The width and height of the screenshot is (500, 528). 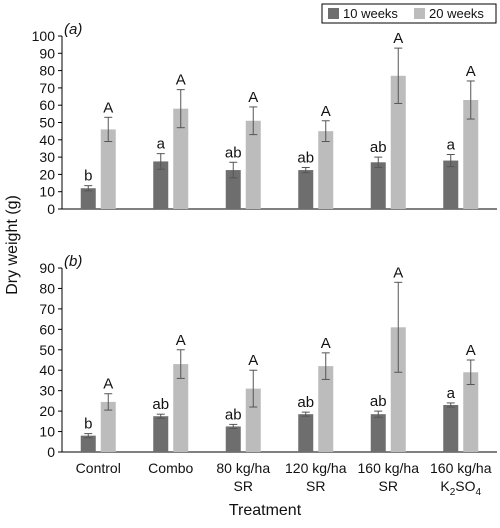 I want to click on y-tick-label: 100, so click(x=44, y=36).